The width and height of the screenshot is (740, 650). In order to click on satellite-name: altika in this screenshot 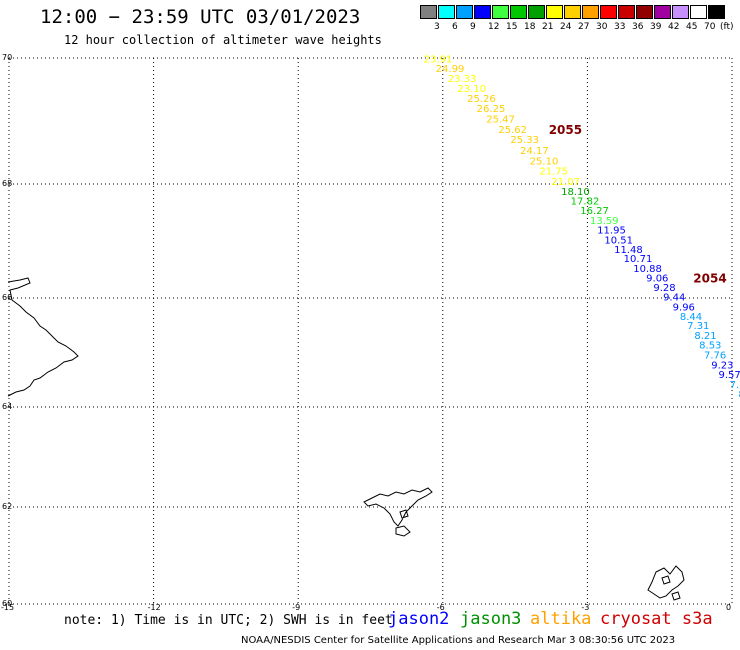, I will do `click(561, 619)`.